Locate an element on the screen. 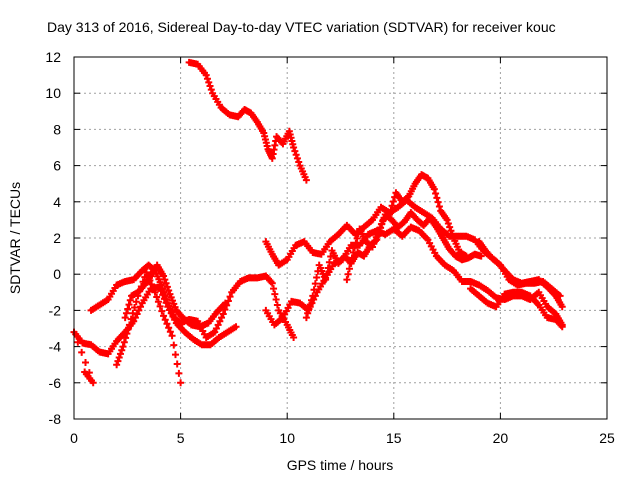 The height and width of the screenshot is (480, 640). x-tick-labels: 0 5 10 15 20 25 is located at coordinates (342, 438).